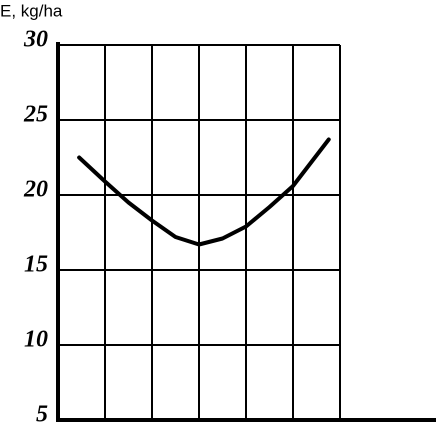 The width and height of the screenshot is (436, 427). What do you see at coordinates (35, 190) in the screenshot?
I see `y-tick-label: 20` at bounding box center [35, 190].